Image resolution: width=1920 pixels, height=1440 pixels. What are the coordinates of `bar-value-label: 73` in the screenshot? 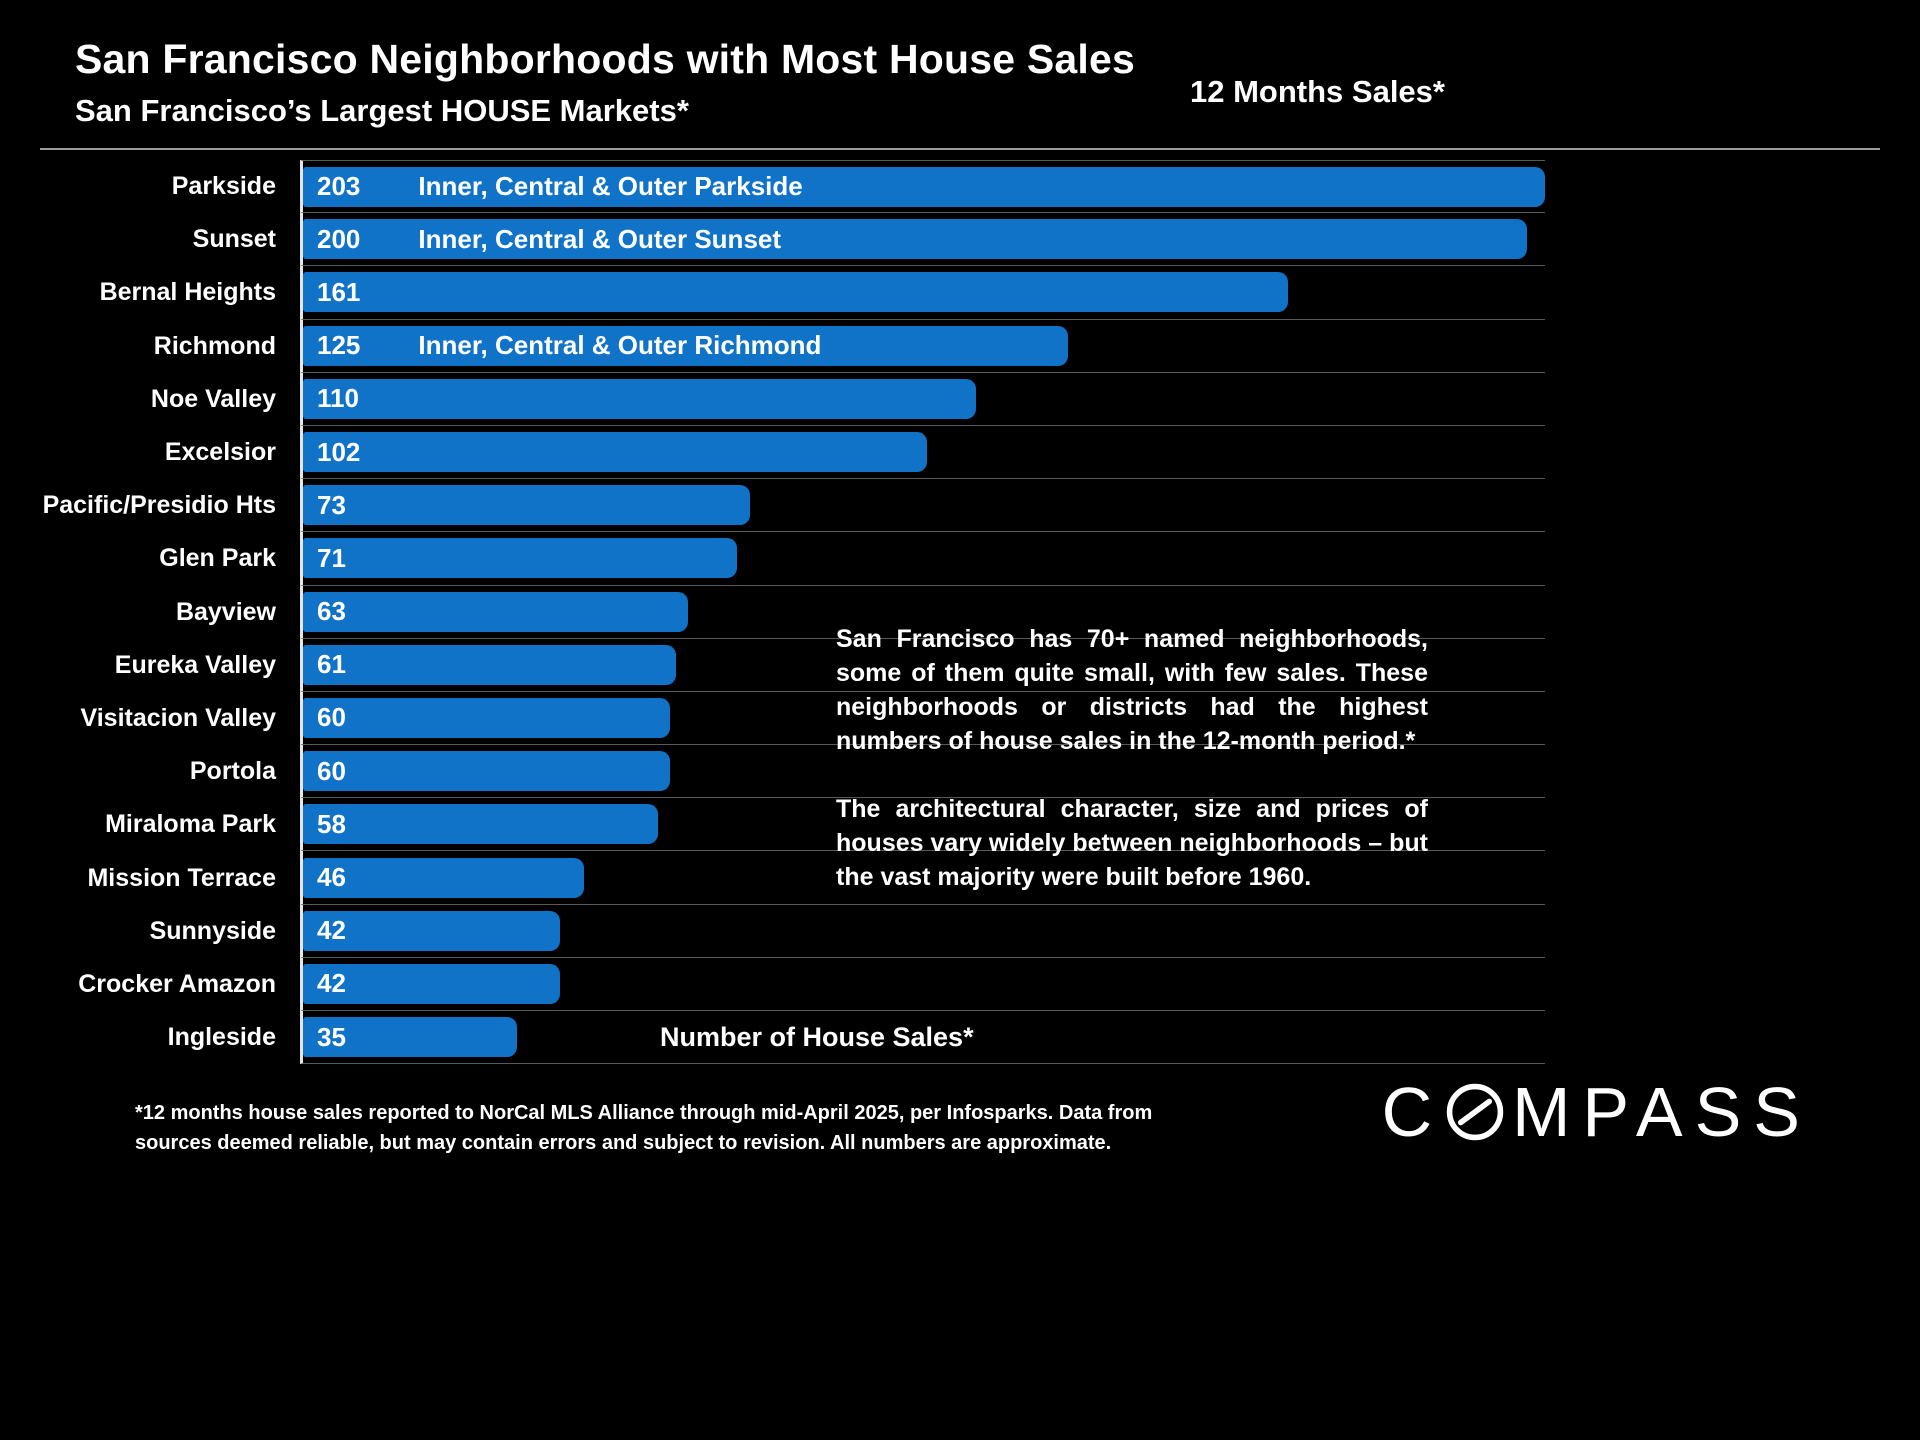 It's located at (331, 504).